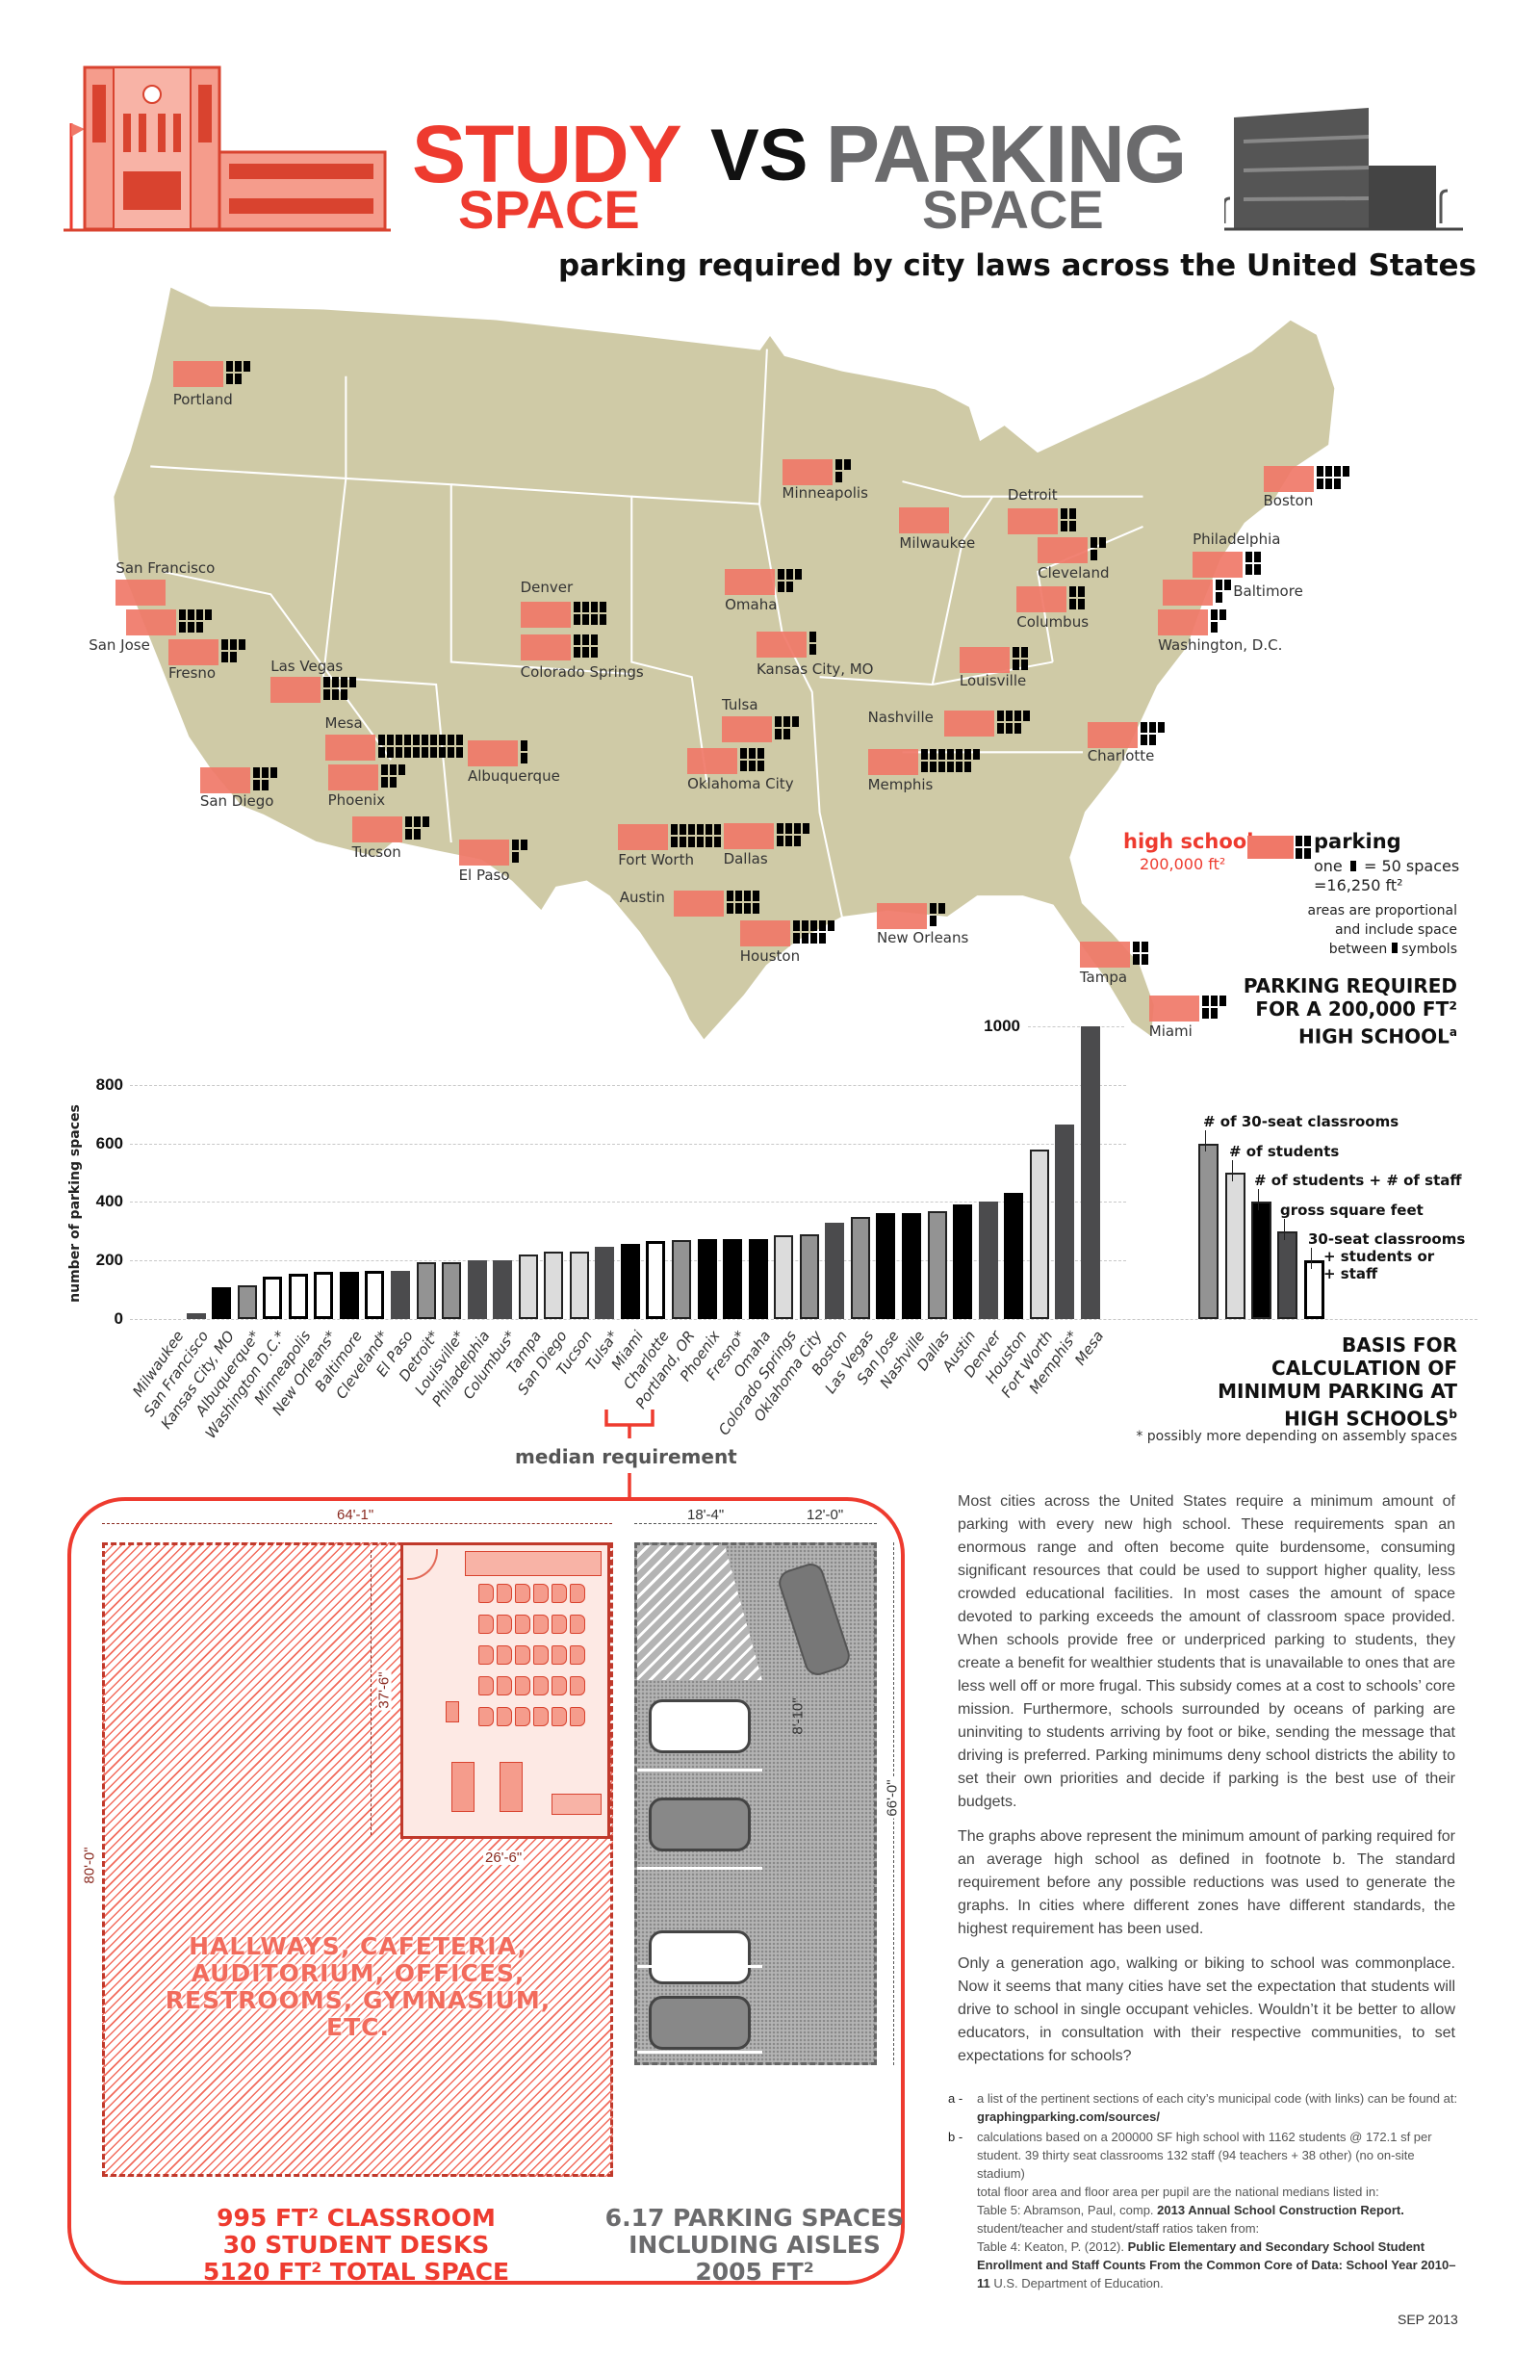  What do you see at coordinates (1350, 986) in the screenshot?
I see `chart-heading-line: PARKING REQUIRED` at bounding box center [1350, 986].